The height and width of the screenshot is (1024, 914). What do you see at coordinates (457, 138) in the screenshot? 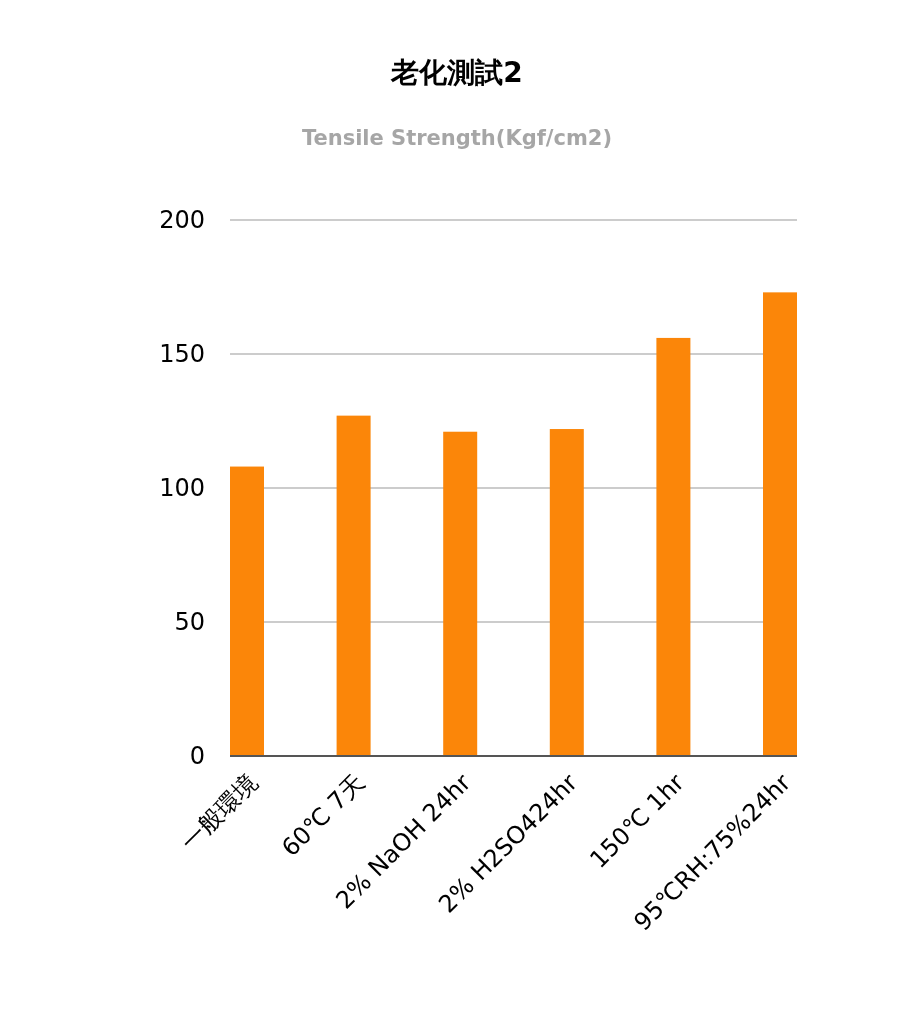
I see `chart-subtitle: Tensile Strength(Kgf/cm2)` at bounding box center [457, 138].